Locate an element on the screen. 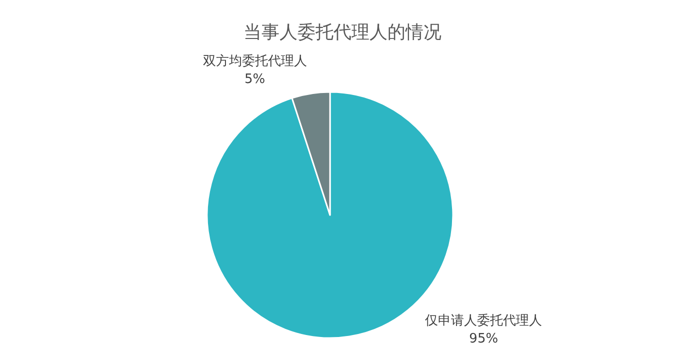 Image resolution: width=685 pixels, height=361 pixels. data-label: 5% is located at coordinates (255, 79).